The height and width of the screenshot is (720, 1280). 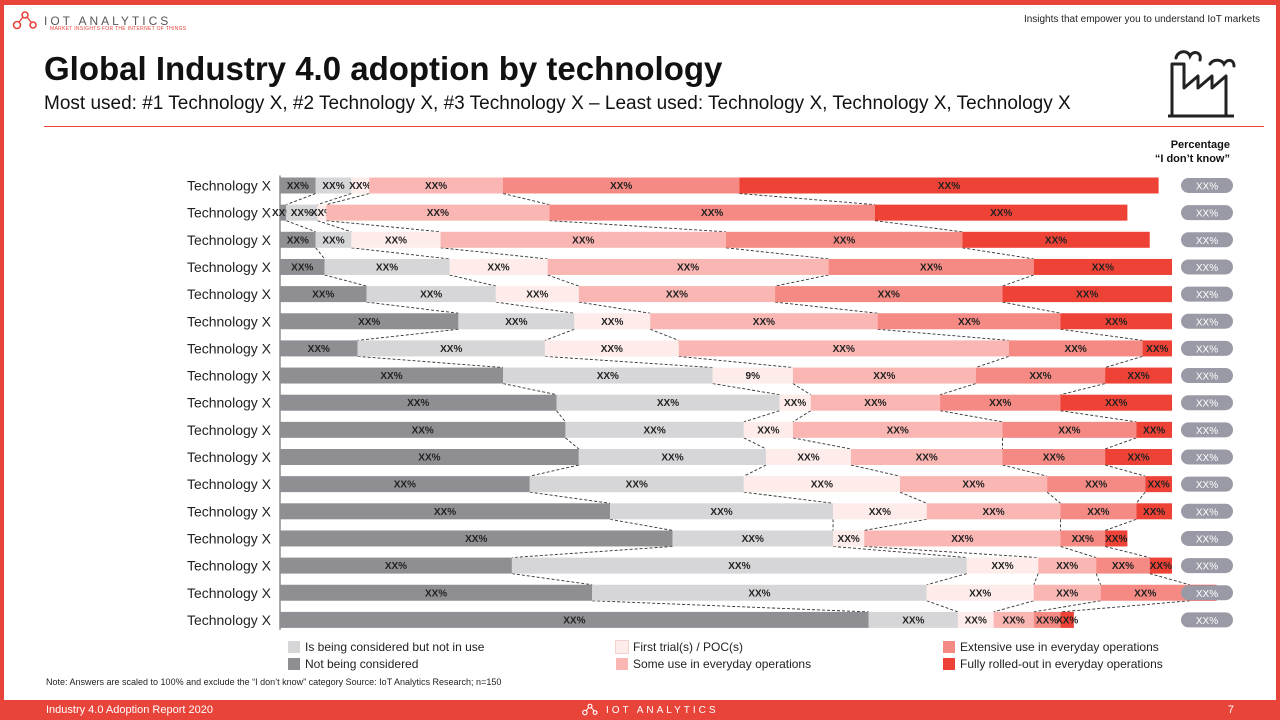 I want to click on legend-some-use: Some use in everyday operations, so click(x=713, y=664).